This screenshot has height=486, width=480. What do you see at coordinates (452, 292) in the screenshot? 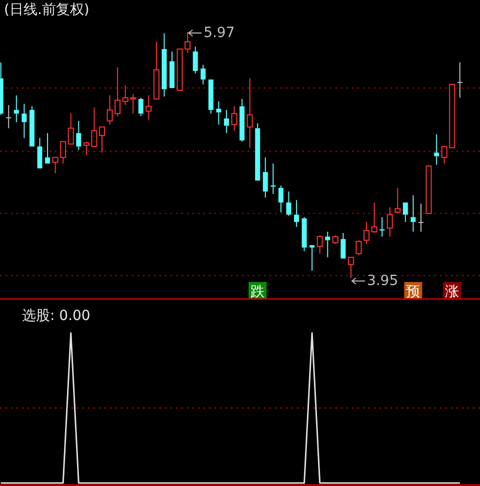
I see `text: 涨` at bounding box center [452, 292].